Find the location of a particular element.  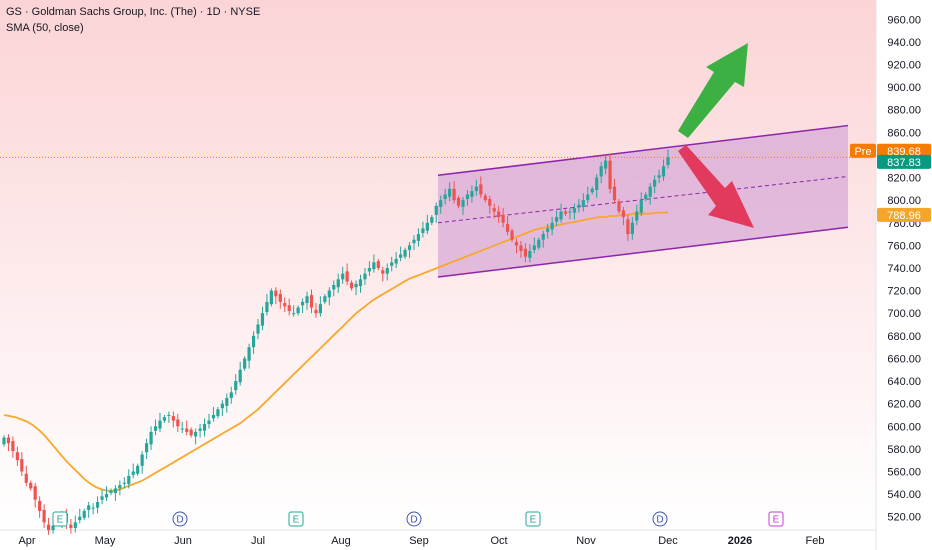

arrow-down-icon is located at coordinates (716, 186).